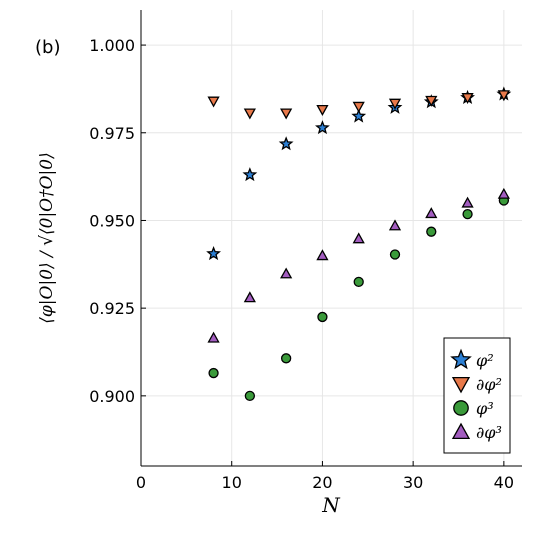  I want to click on y-tick-label: 0.925, so click(112, 308).